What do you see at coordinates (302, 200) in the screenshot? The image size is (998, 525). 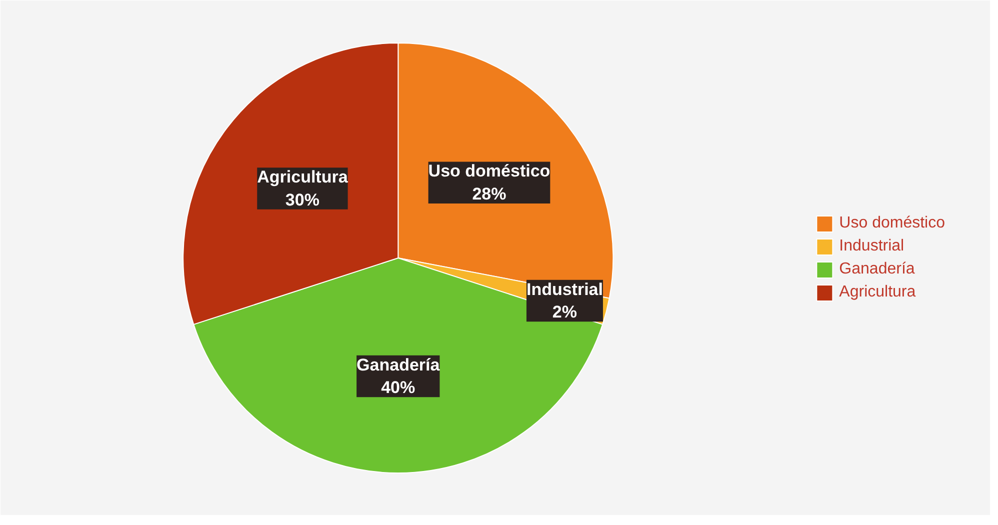 I see `data-label: 30%` at bounding box center [302, 200].